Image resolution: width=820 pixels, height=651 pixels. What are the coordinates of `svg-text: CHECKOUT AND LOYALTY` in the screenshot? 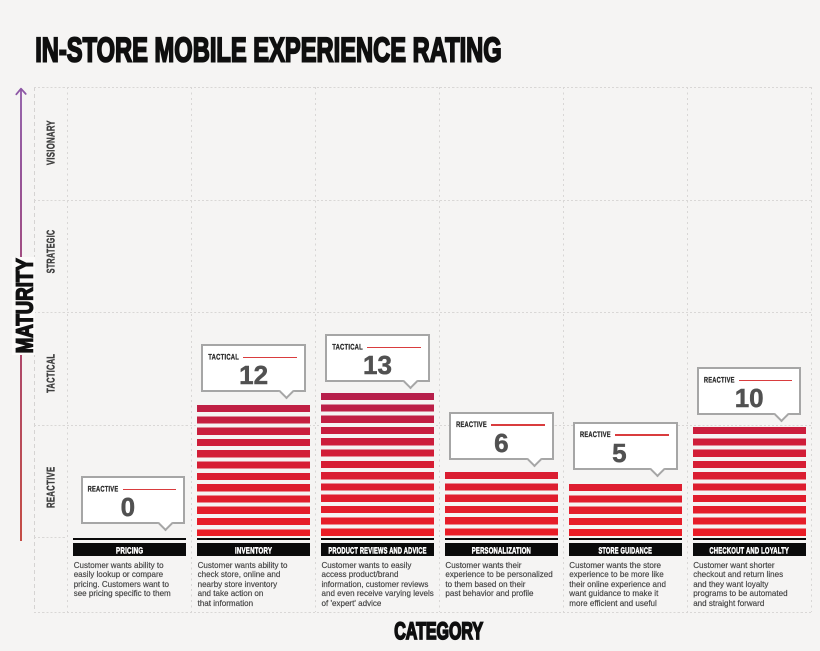 It's located at (749, 550).